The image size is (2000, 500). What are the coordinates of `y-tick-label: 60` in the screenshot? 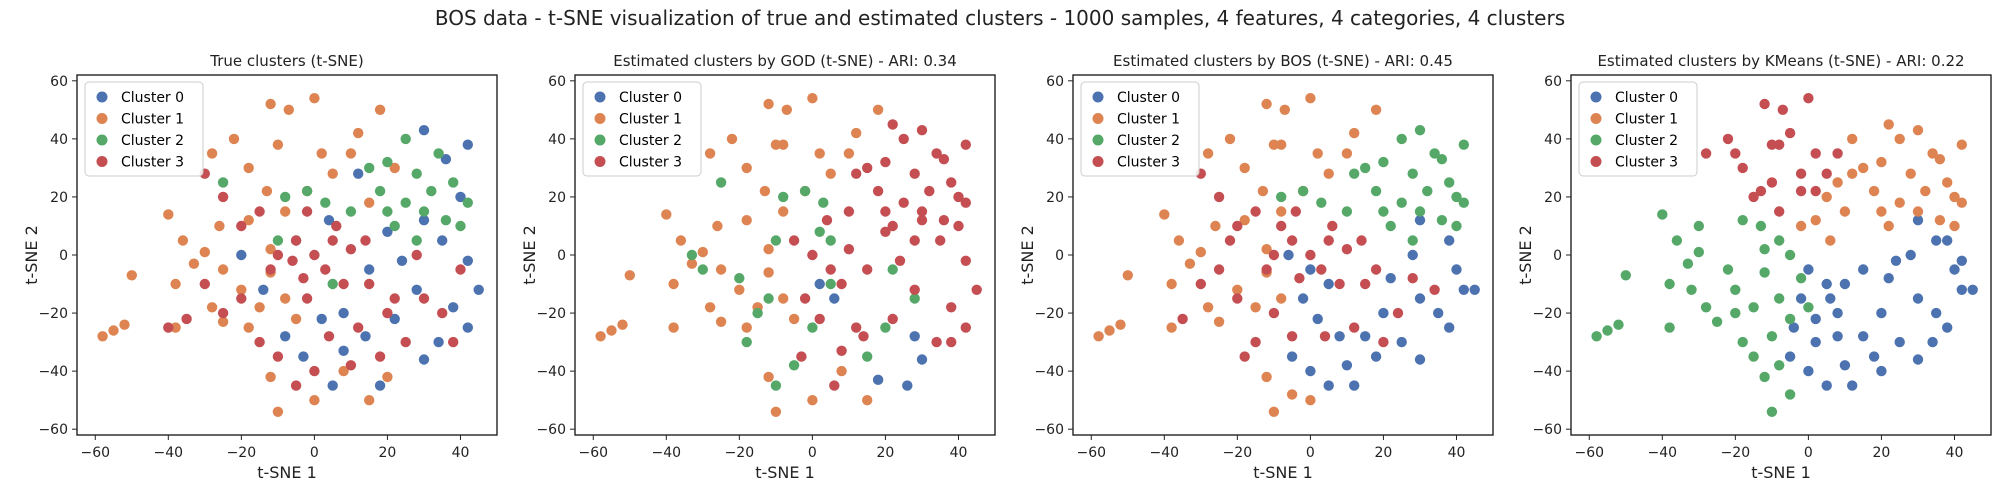 It's located at (1055, 82).